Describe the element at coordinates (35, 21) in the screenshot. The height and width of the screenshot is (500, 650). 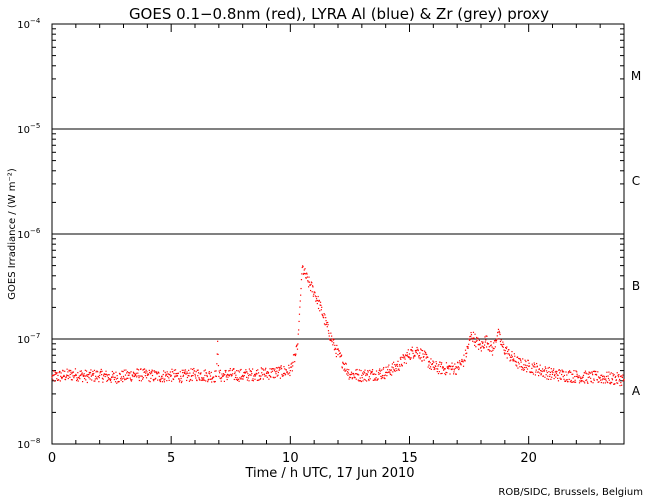
I see `y-tick-exponent: −4` at that location.